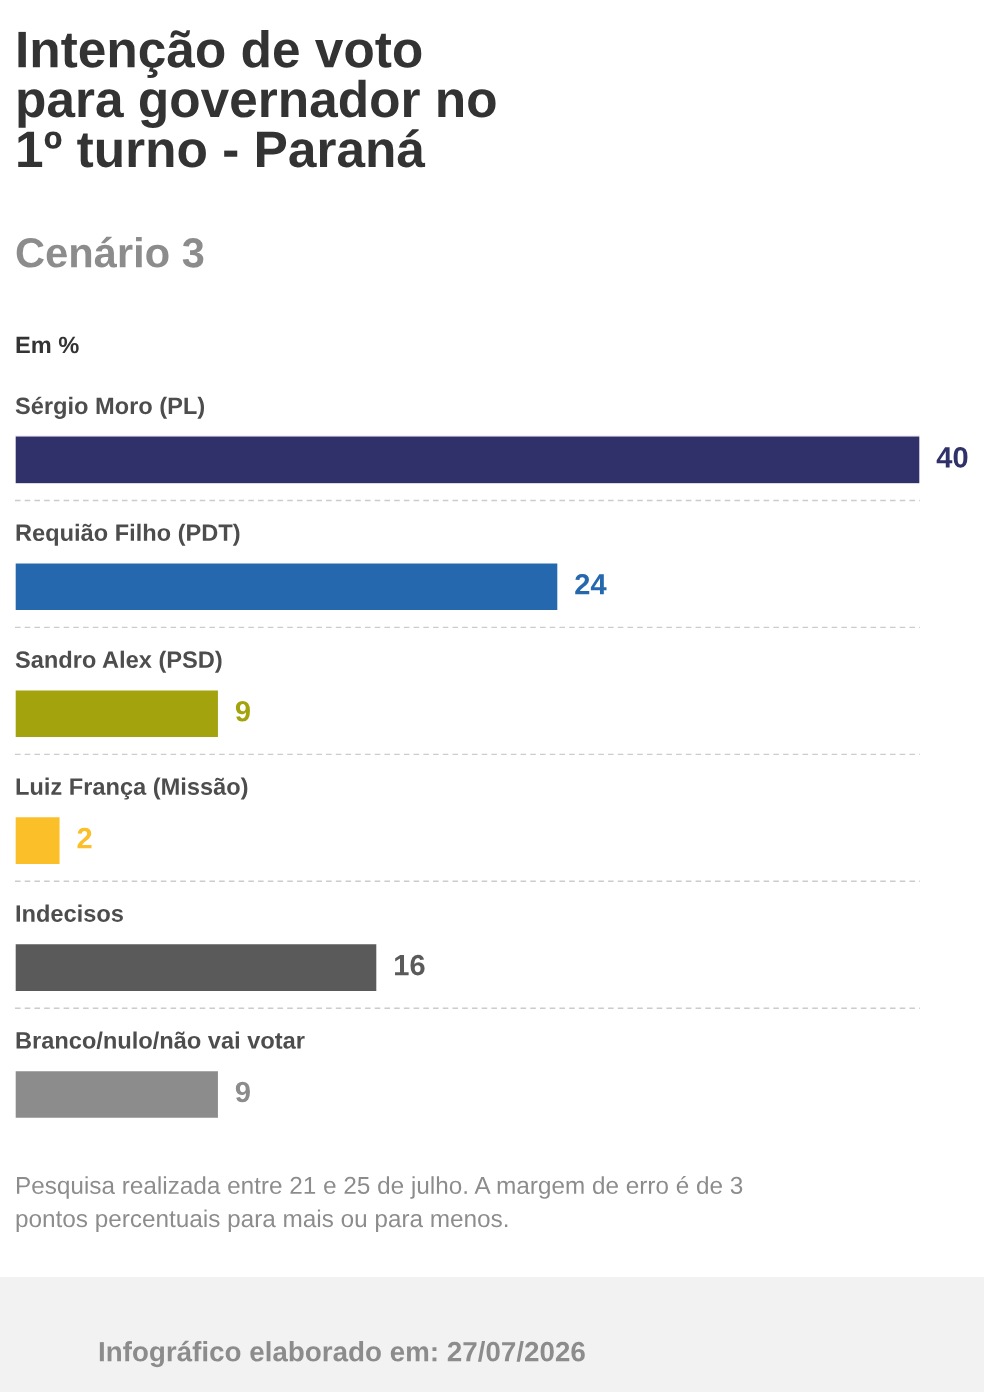 This screenshot has width=984, height=1392. What do you see at coordinates (132, 788) in the screenshot?
I see `y-tick-label: Luiz França (Missão)` at bounding box center [132, 788].